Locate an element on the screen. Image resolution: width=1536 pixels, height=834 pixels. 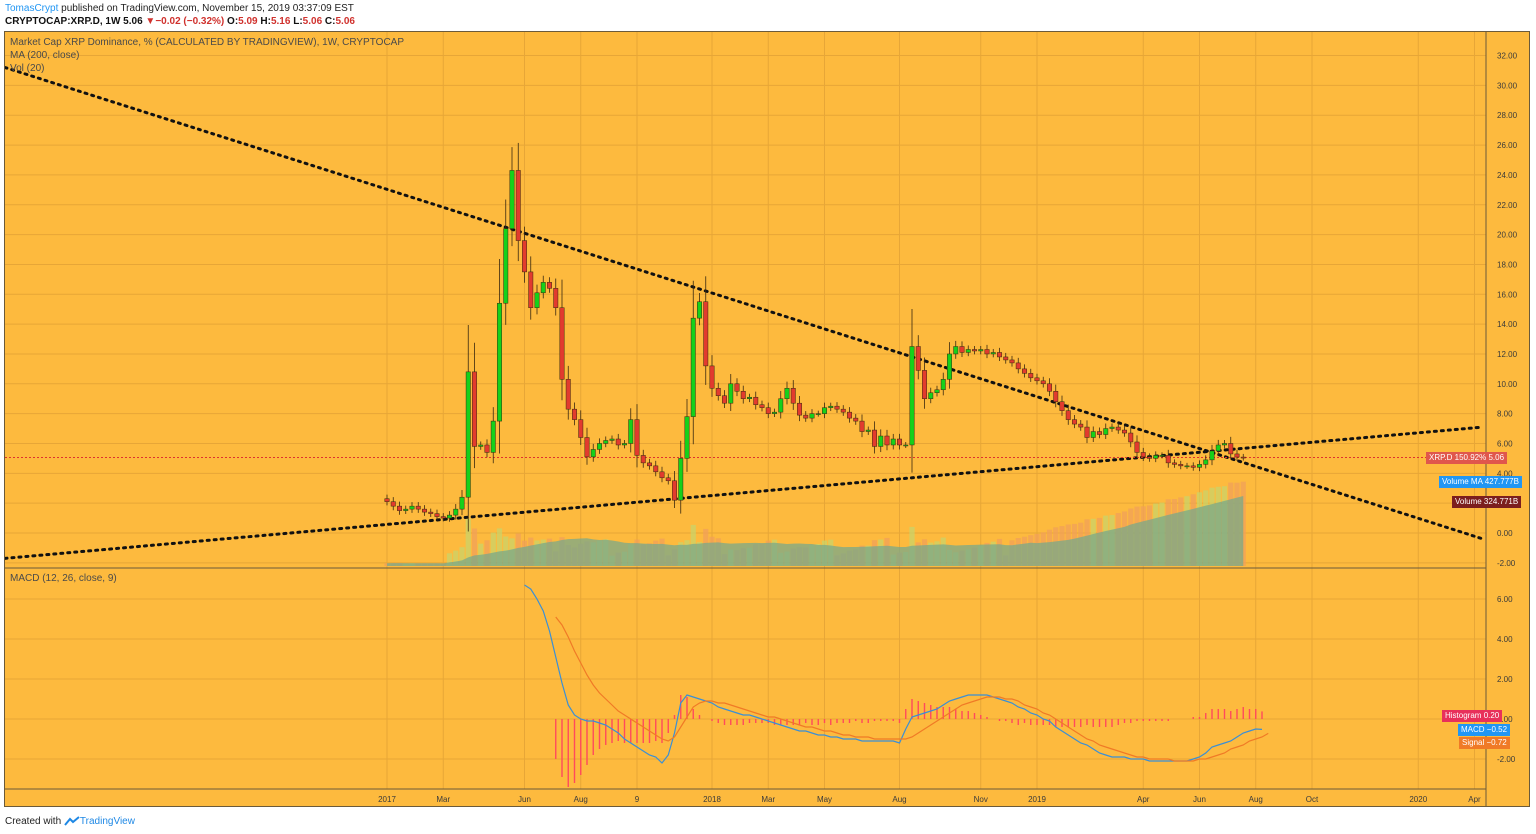
tradingview-logo-icon is located at coordinates (72, 821).